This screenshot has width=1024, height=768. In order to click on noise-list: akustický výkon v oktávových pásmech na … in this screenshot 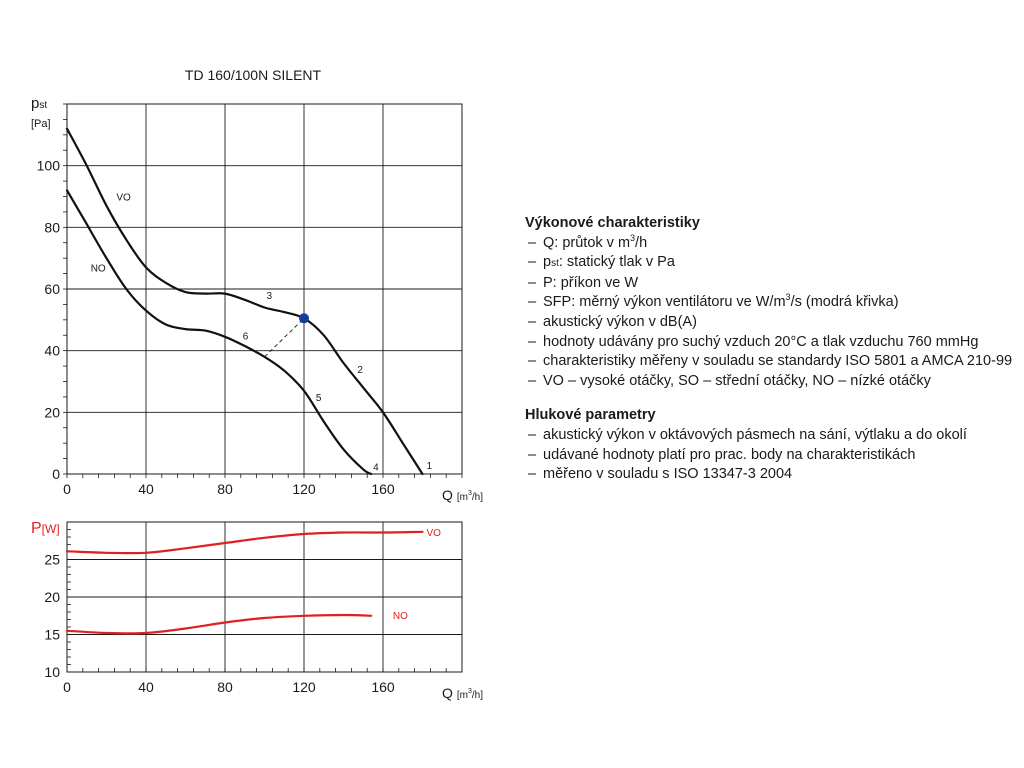, I will do `click(770, 455)`.